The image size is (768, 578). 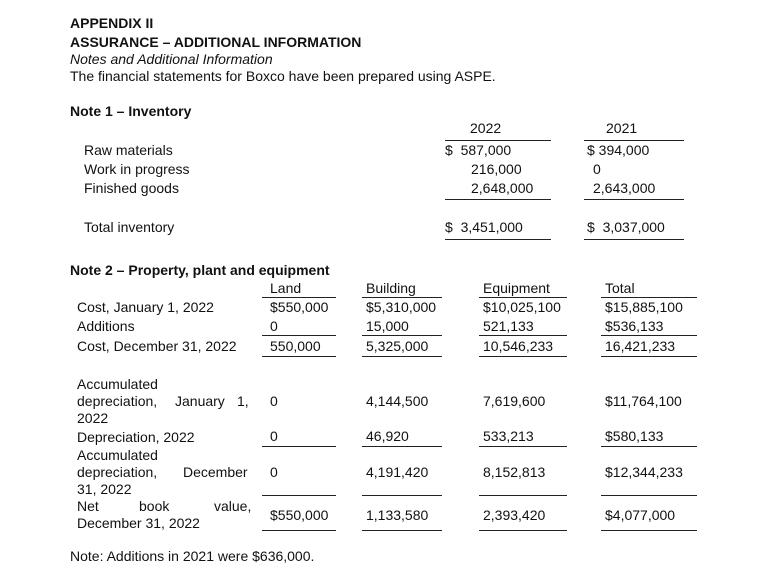 I want to click on accum-open-label-line1: Accumulated, so click(x=117, y=384).